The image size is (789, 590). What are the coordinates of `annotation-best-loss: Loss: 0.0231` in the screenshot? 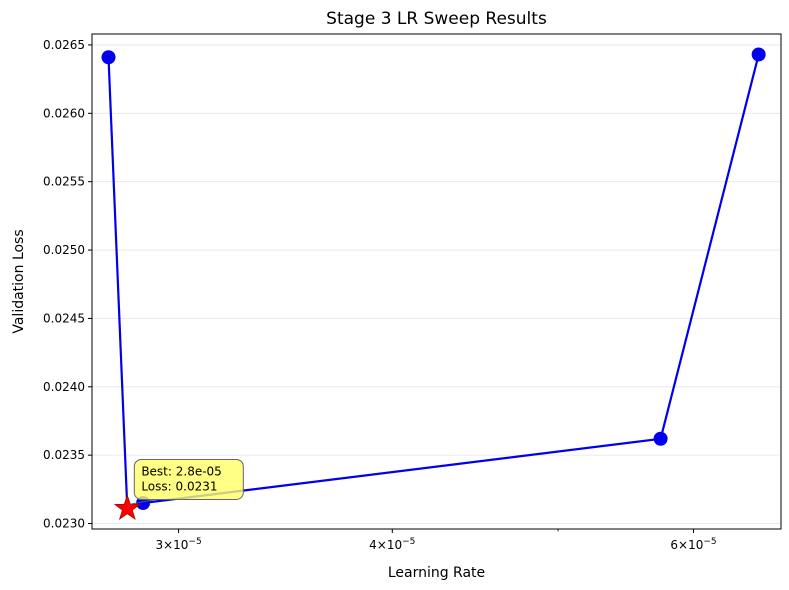 It's located at (179, 486).